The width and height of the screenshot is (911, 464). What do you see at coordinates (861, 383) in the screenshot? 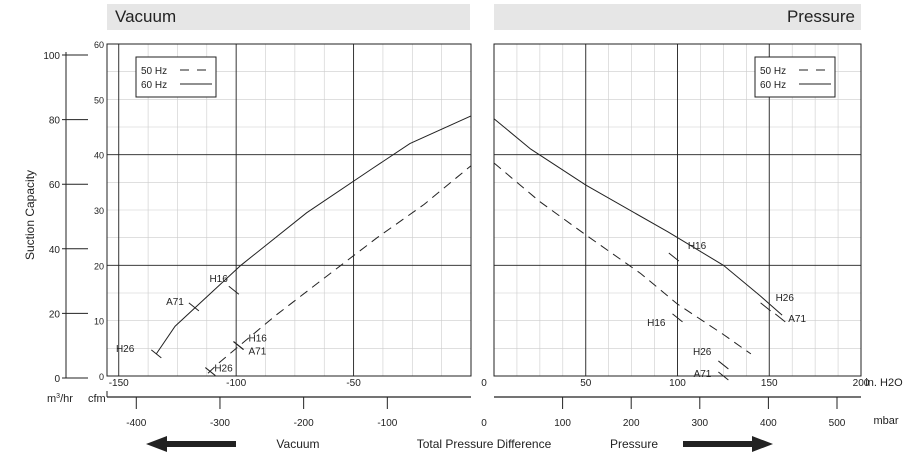
I see `pressure-x-tick-label: 200` at bounding box center [861, 383].